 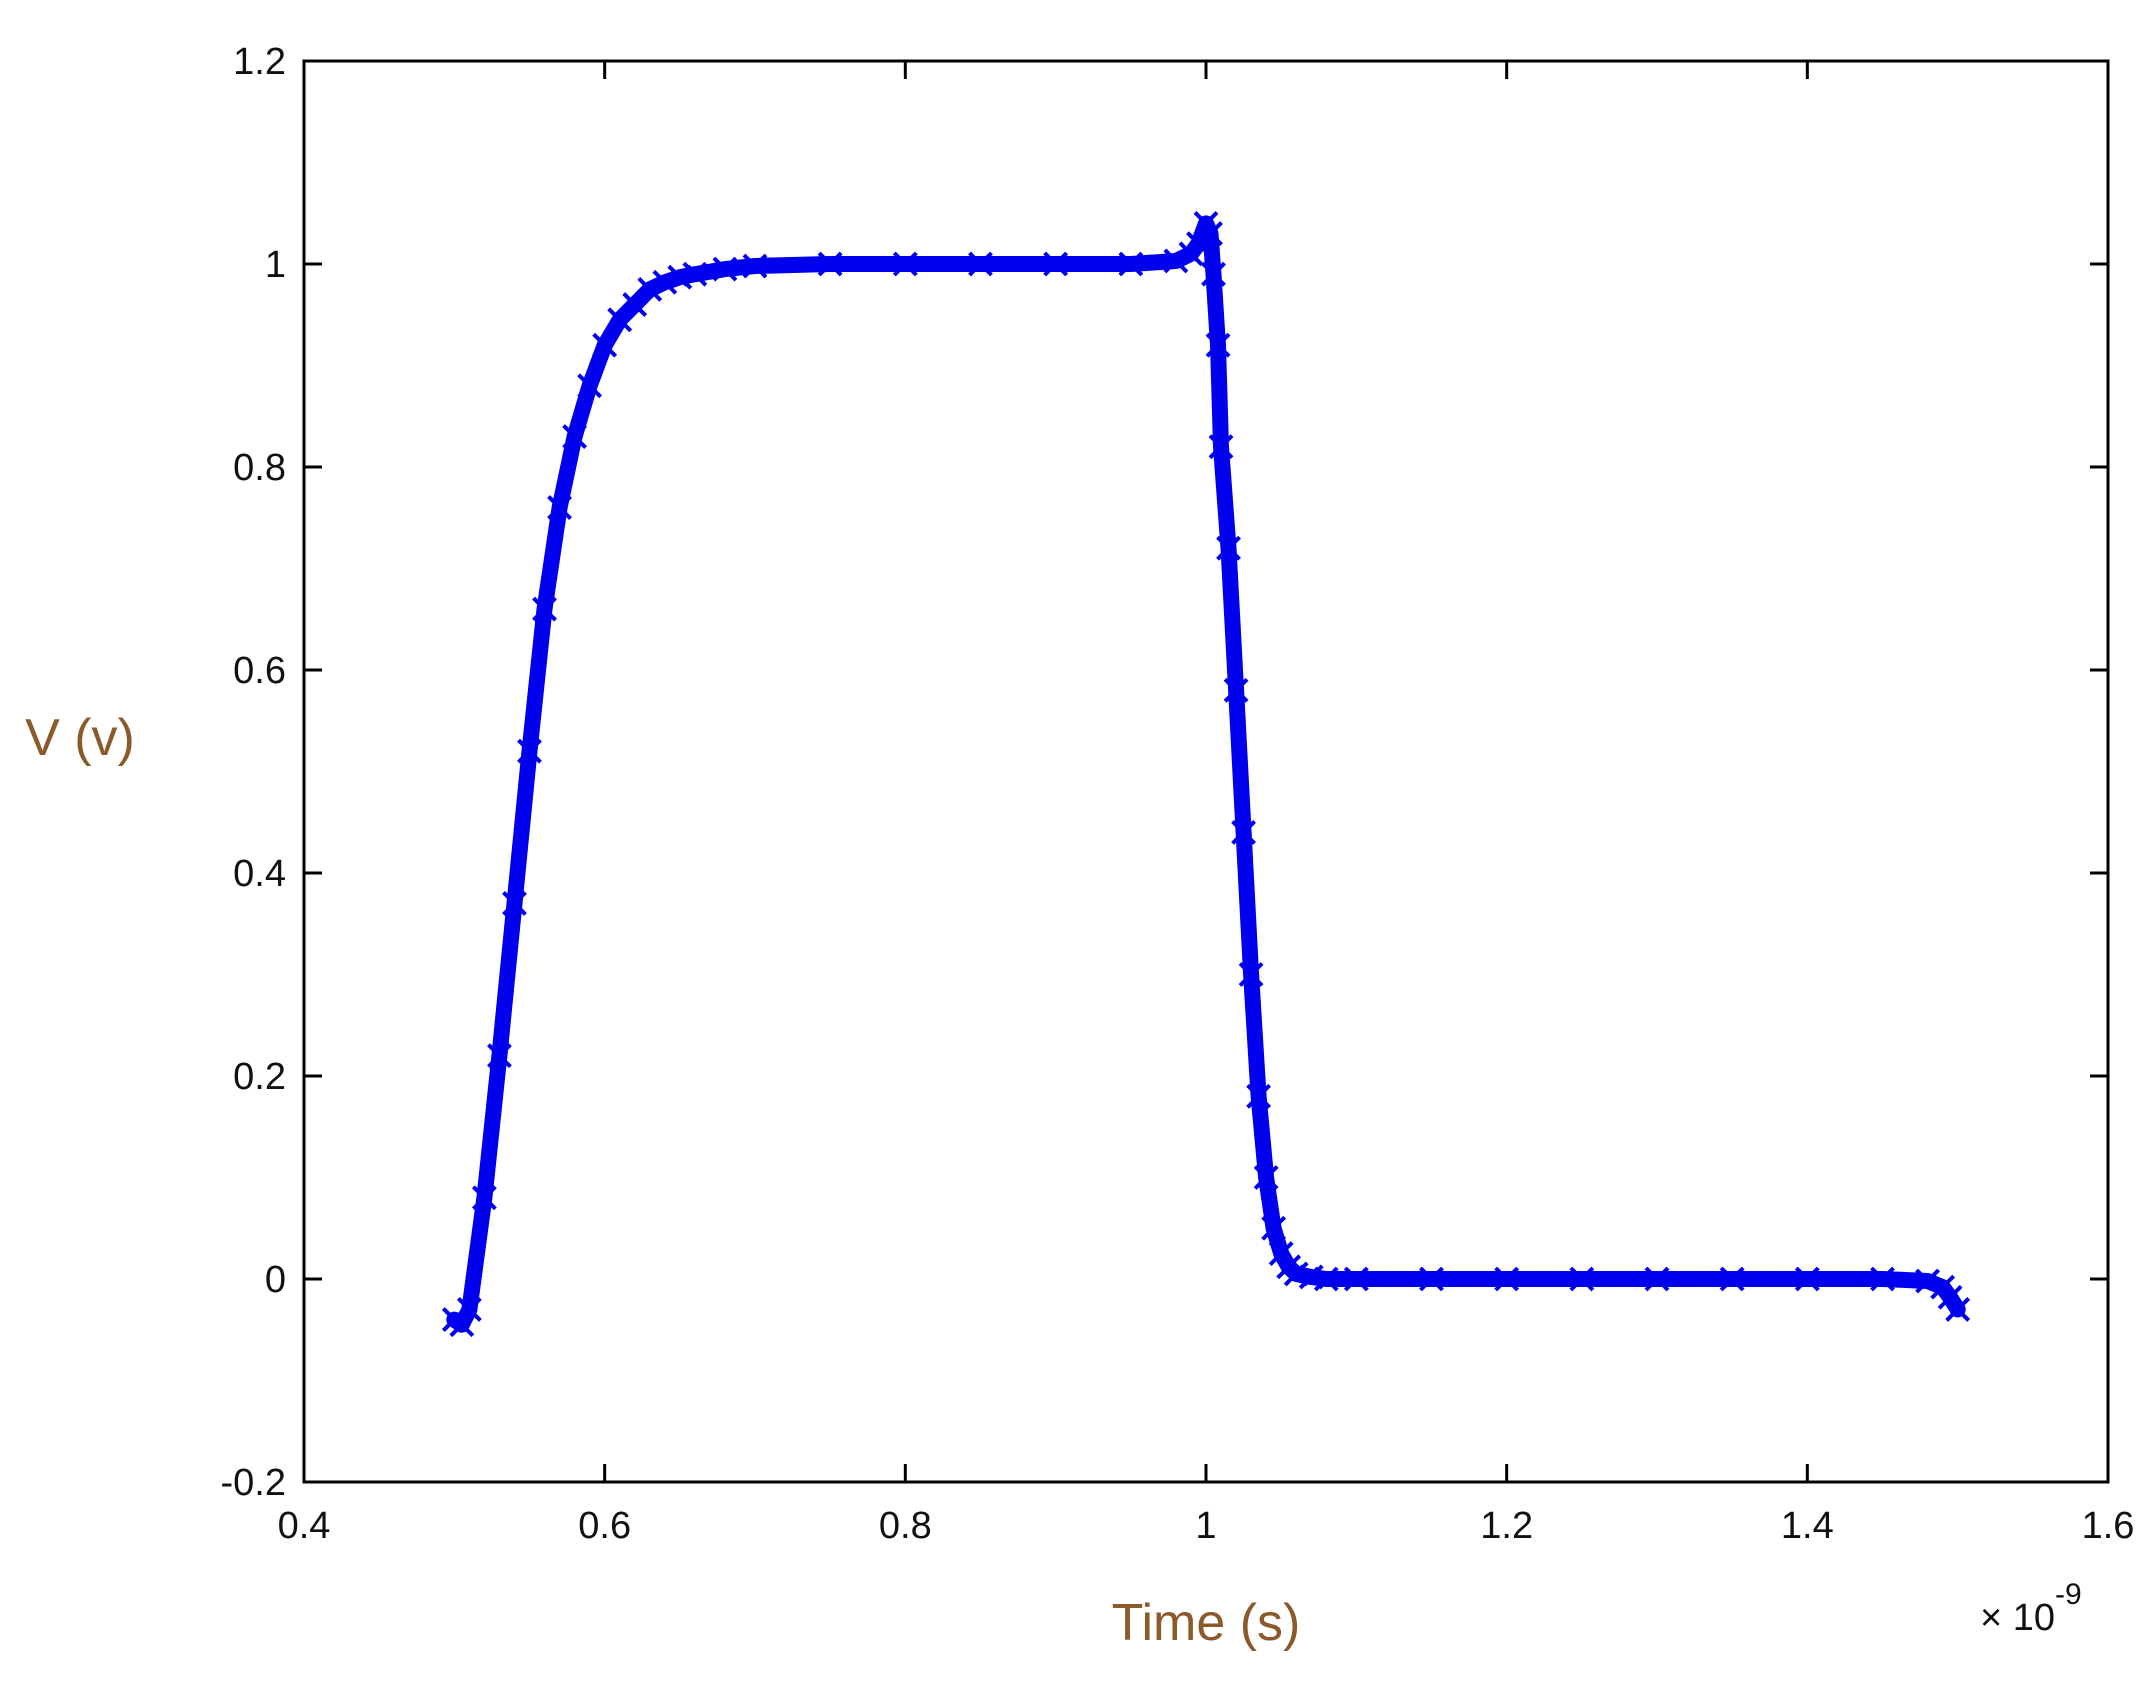 I want to click on x-axis-exponent-label: × 10⁻⁹, so click(x=2031, y=1608).